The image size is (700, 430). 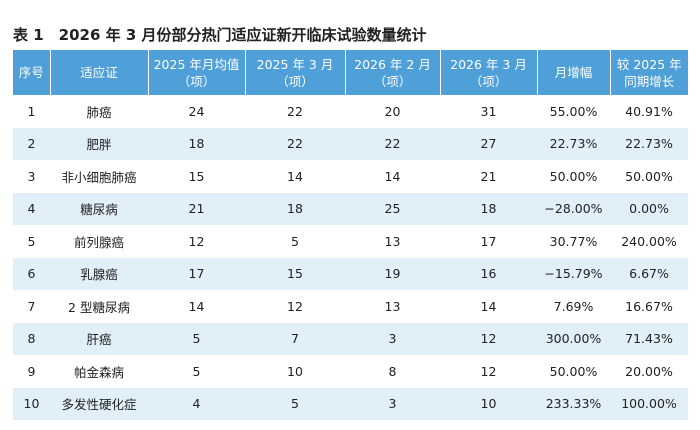 I want to click on table-cell: 前列腺癌, so click(x=98, y=242).